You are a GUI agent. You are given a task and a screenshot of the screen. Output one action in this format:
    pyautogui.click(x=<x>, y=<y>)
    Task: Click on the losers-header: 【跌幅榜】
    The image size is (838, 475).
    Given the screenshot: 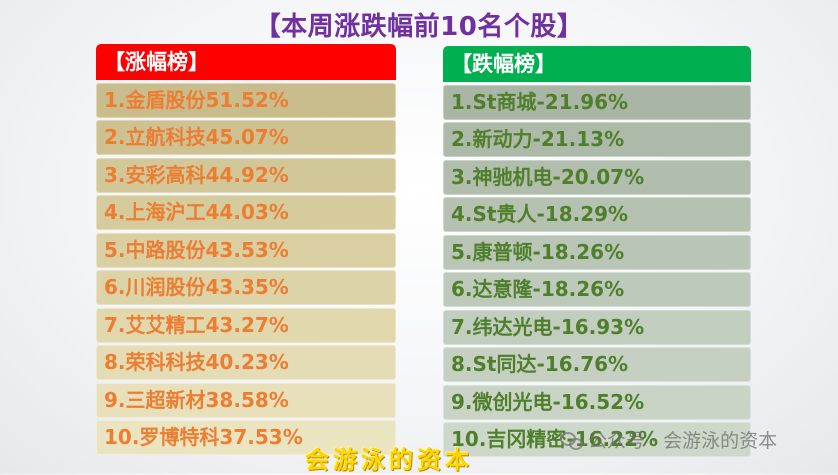 What is the action you would take?
    pyautogui.click(x=597, y=64)
    